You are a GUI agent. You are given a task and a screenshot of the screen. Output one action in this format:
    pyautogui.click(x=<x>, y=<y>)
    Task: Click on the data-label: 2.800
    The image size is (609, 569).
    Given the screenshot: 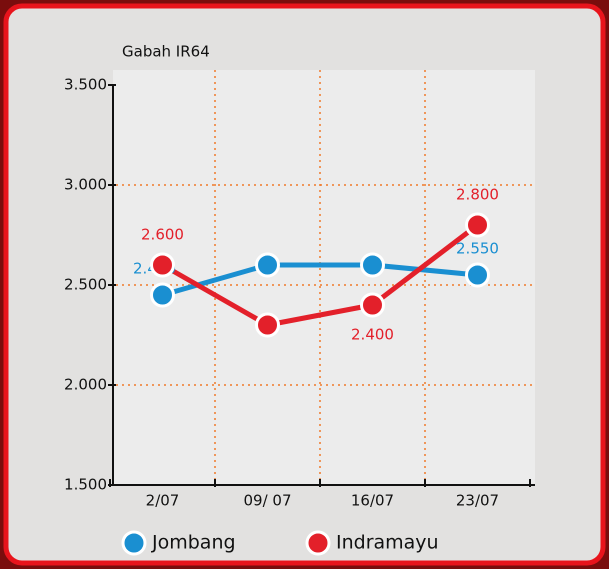 What is the action you would take?
    pyautogui.click(x=477, y=195)
    